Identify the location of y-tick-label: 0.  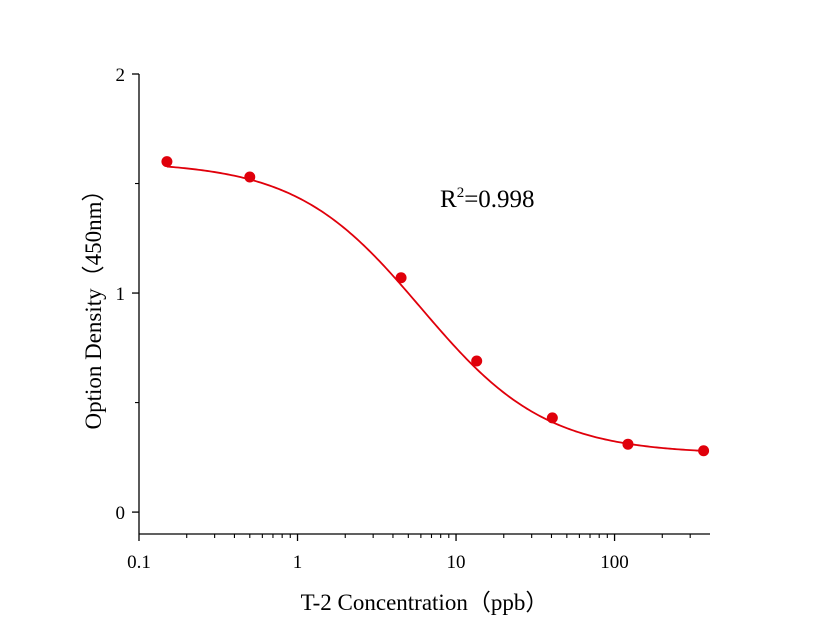
(121, 513).